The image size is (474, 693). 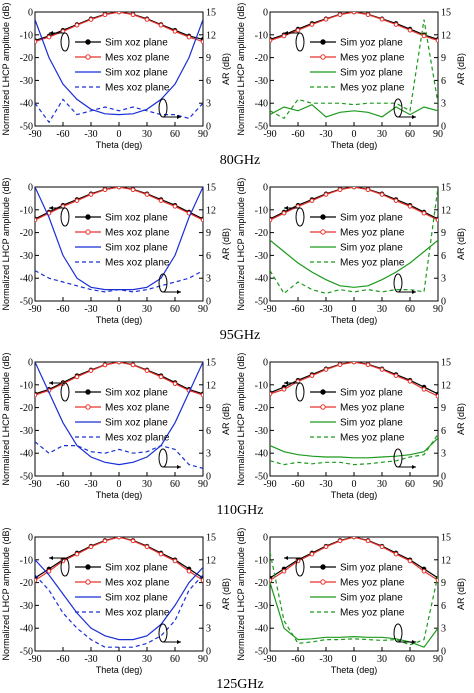 What do you see at coordinates (119, 27) in the screenshot?
I see `series-line-black-left` at bounding box center [119, 27].